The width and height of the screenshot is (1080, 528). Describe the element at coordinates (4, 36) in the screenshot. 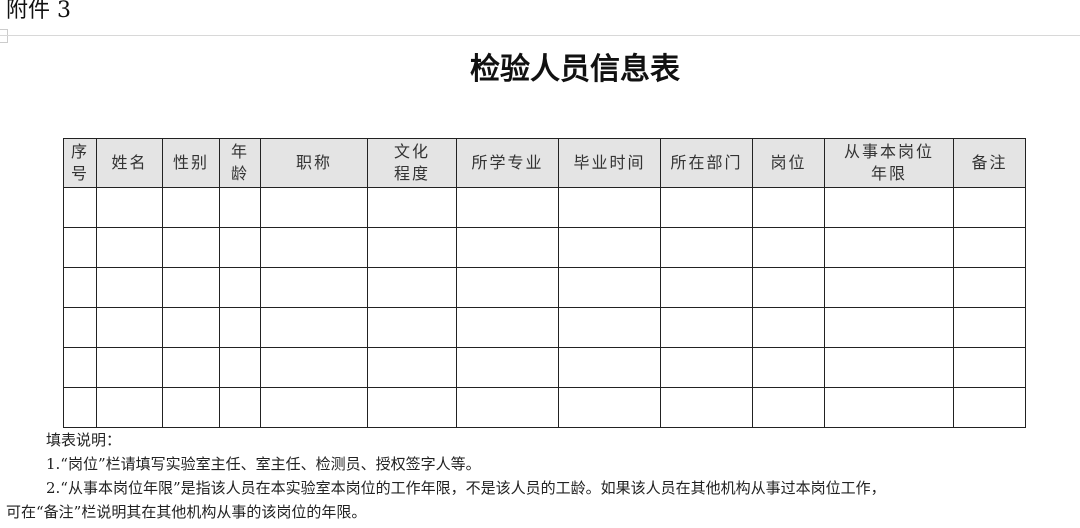

I see `paragraph-marker` at that location.